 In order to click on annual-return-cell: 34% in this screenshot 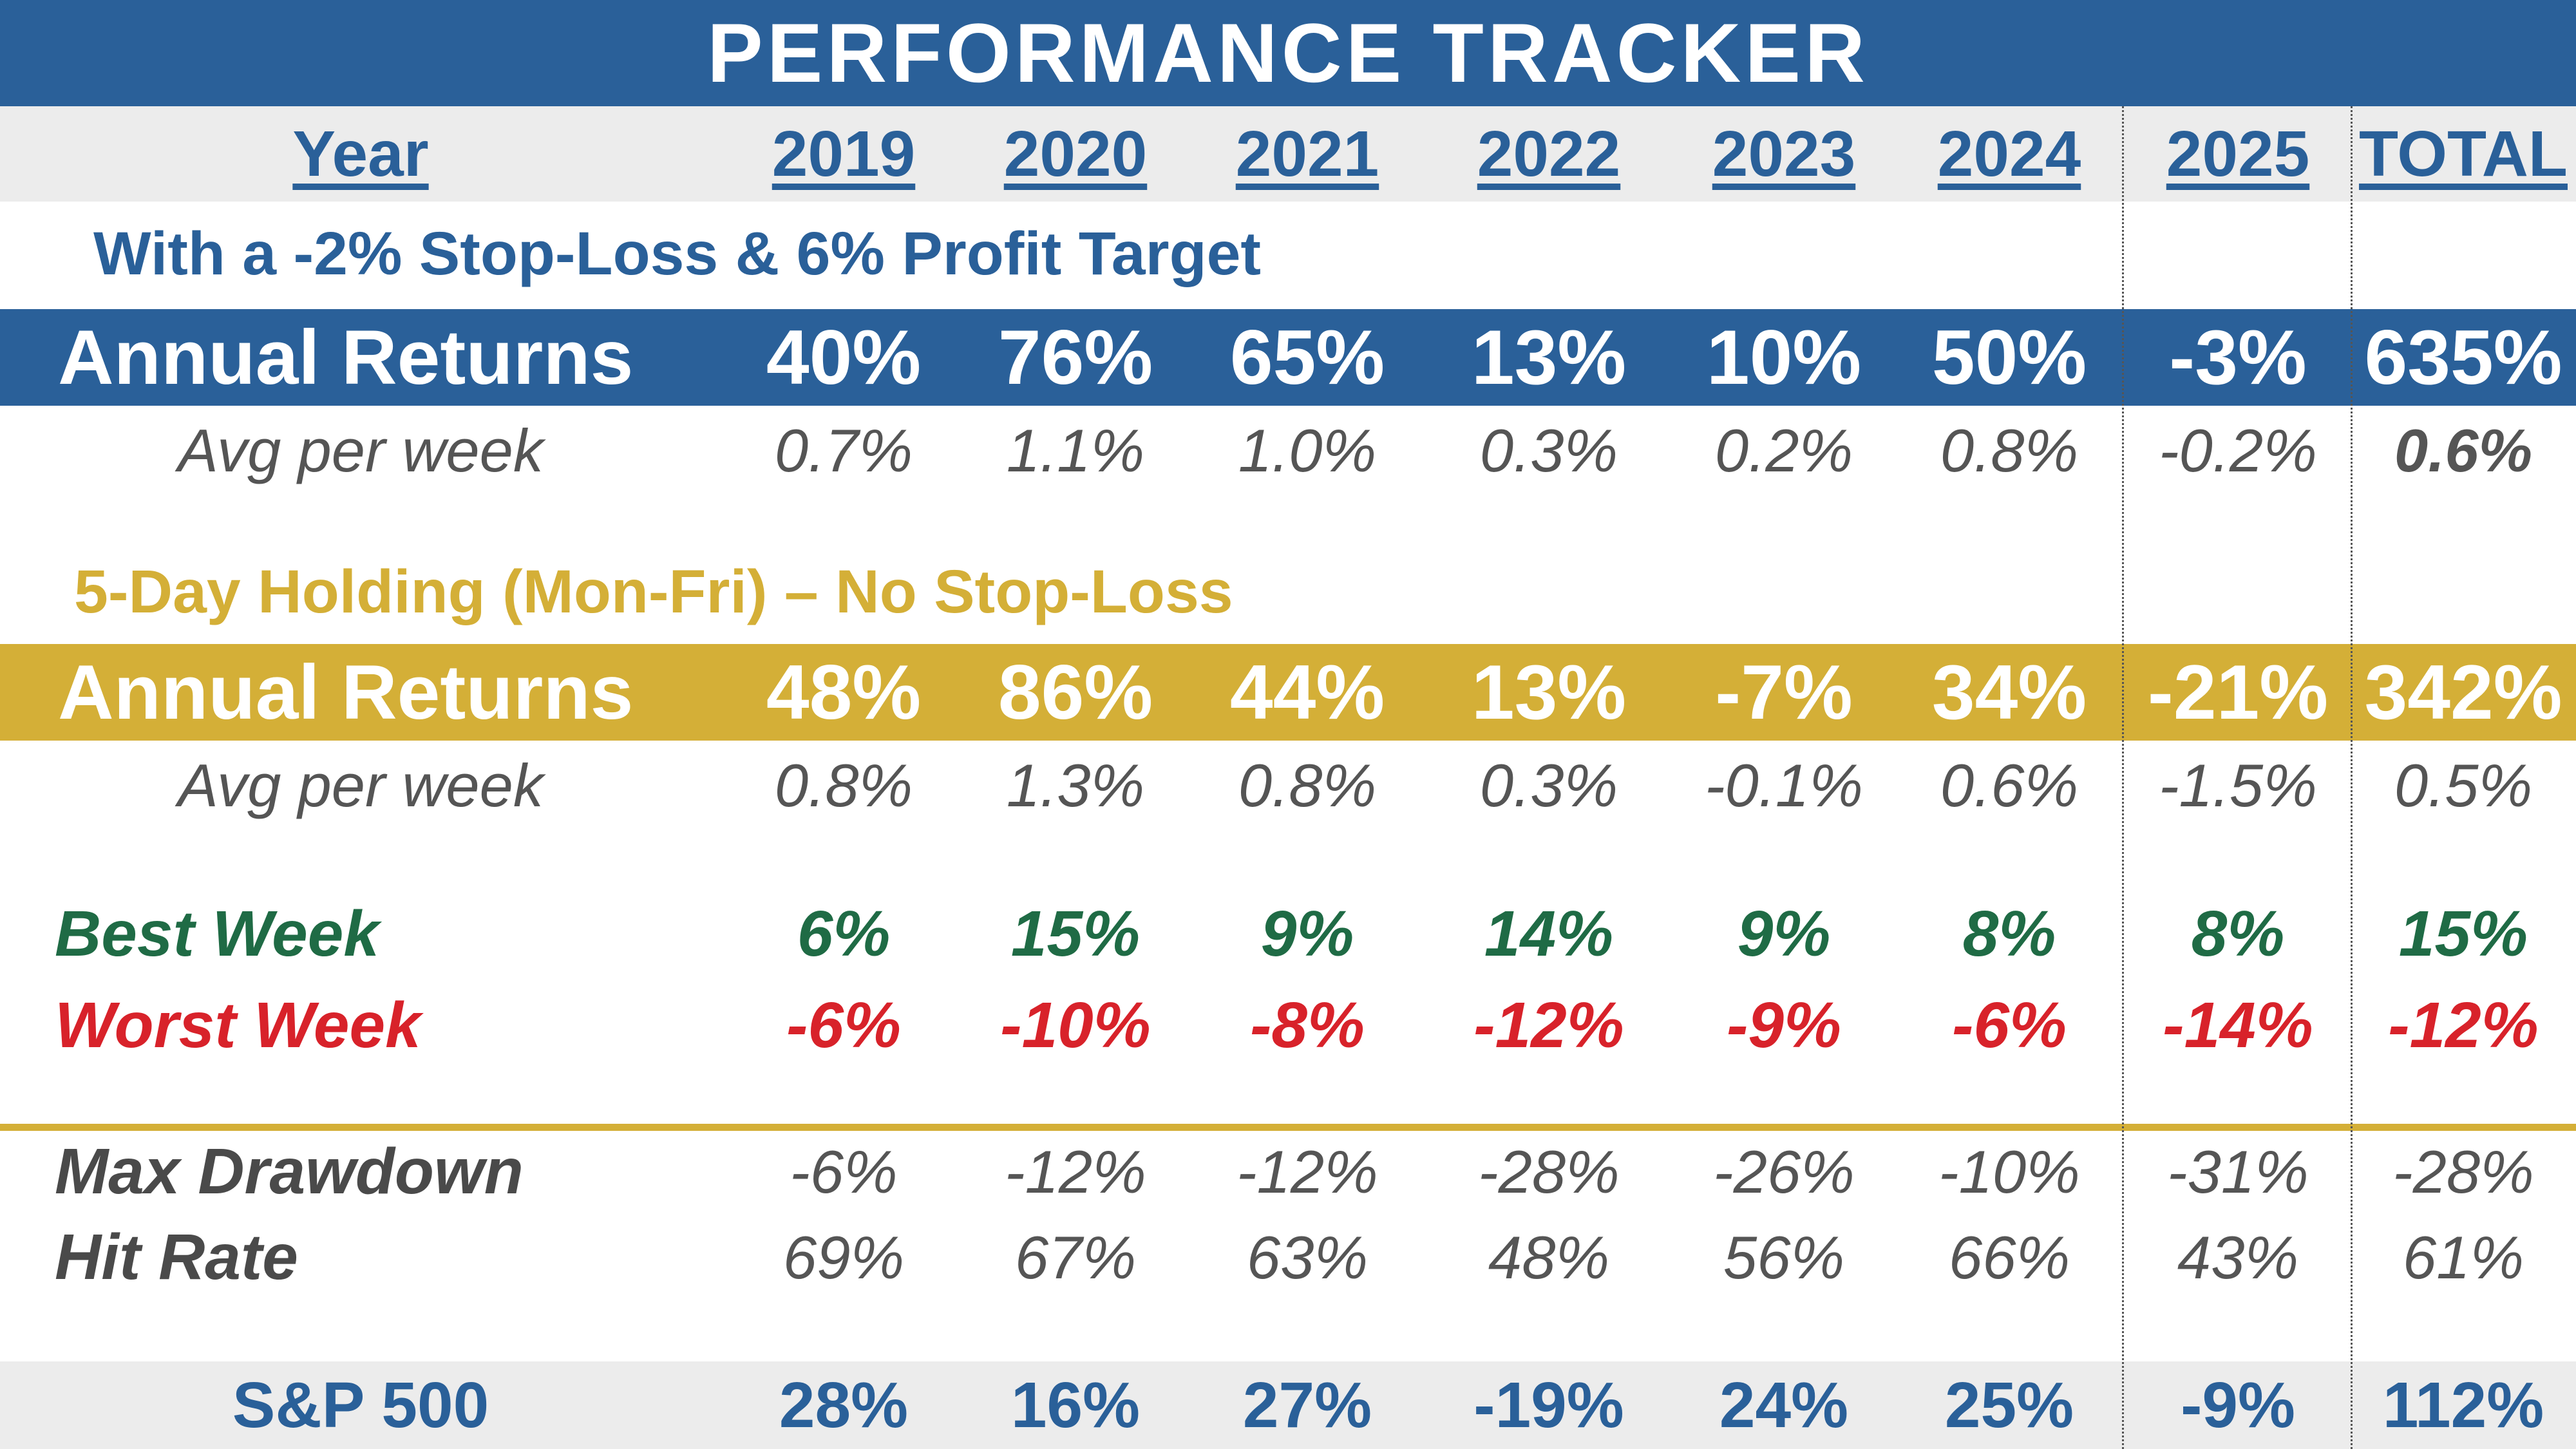, I will do `click(2009, 692)`.